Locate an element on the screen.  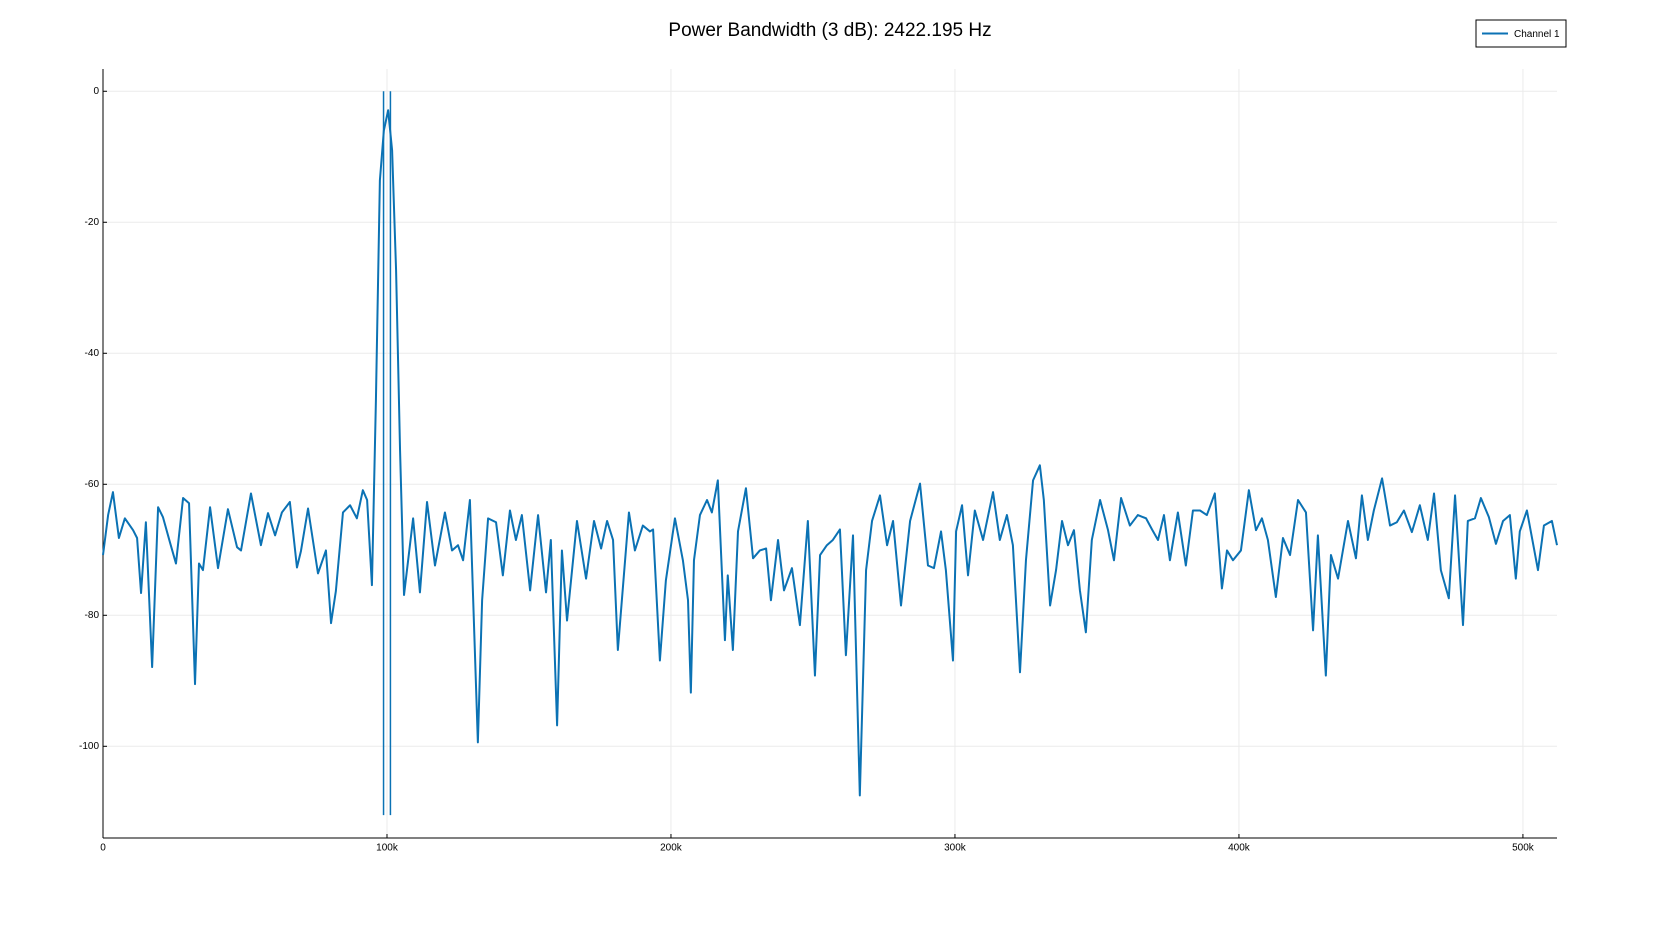
x-tick-label: 500k is located at coordinates (1523, 848).